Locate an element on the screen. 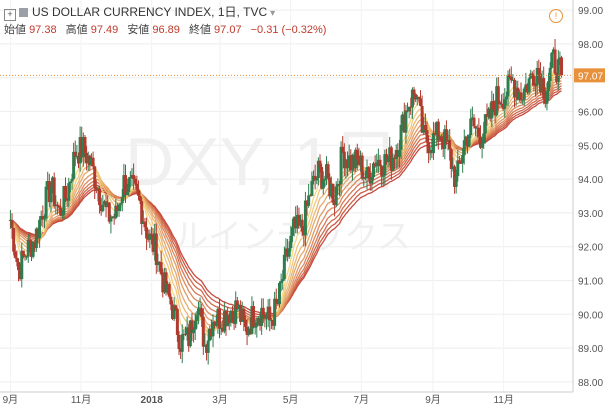 The width and height of the screenshot is (605, 406). x-tick-label: 7月 is located at coordinates (361, 400).